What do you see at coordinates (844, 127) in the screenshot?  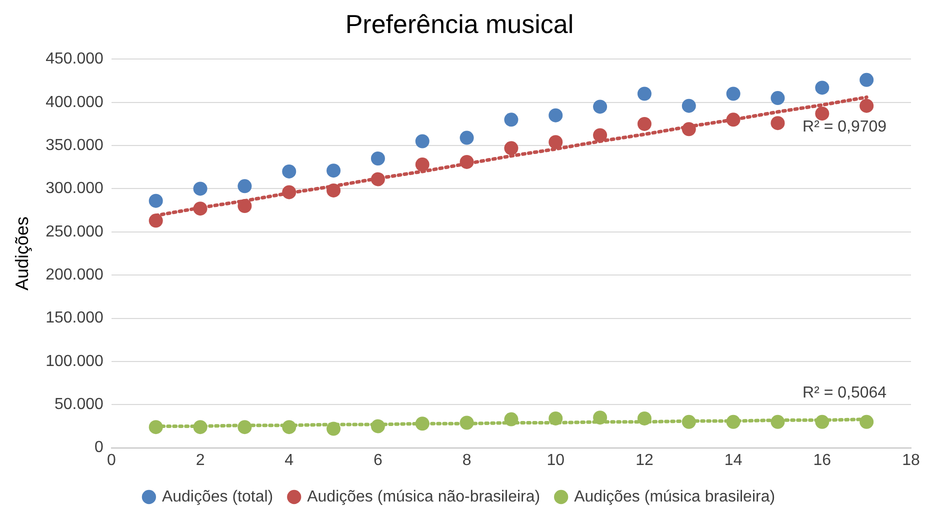 I see `annotation: R² = 0,9709` at bounding box center [844, 127].